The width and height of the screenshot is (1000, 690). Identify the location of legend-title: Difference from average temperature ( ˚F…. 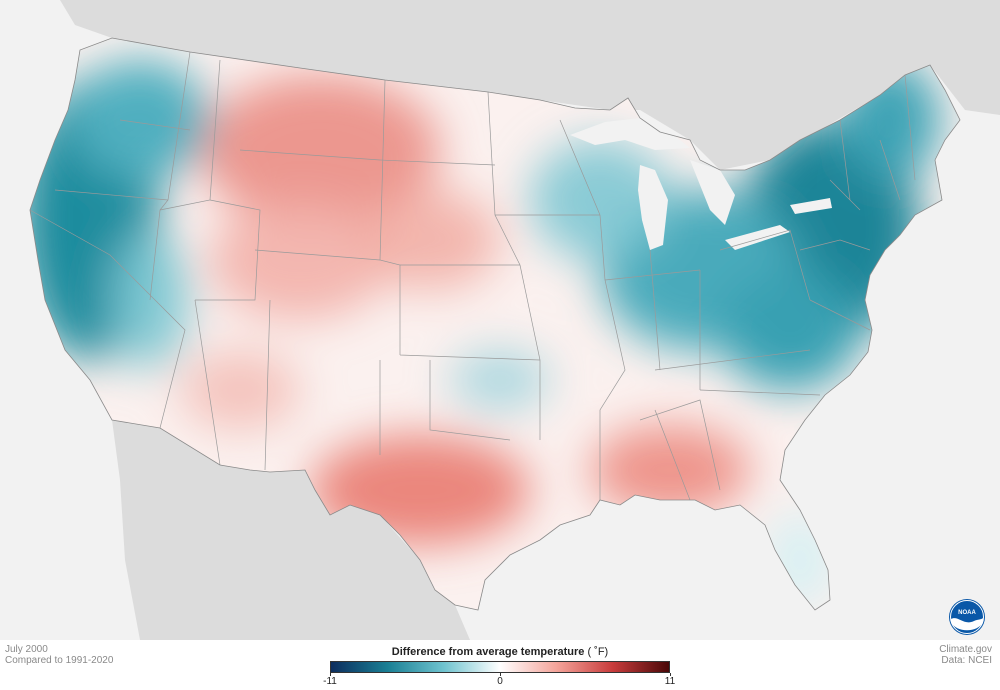
(500, 652).